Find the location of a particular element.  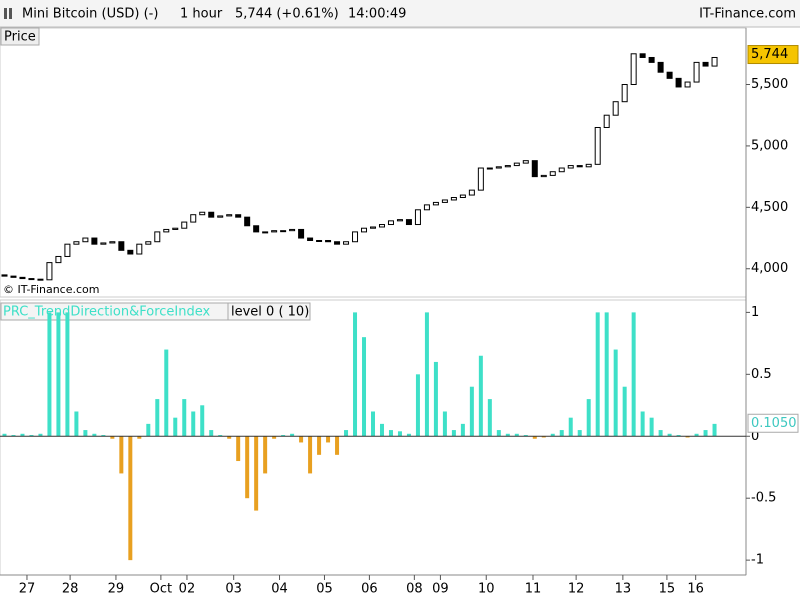

x-tick-label: 29 is located at coordinates (116, 589).